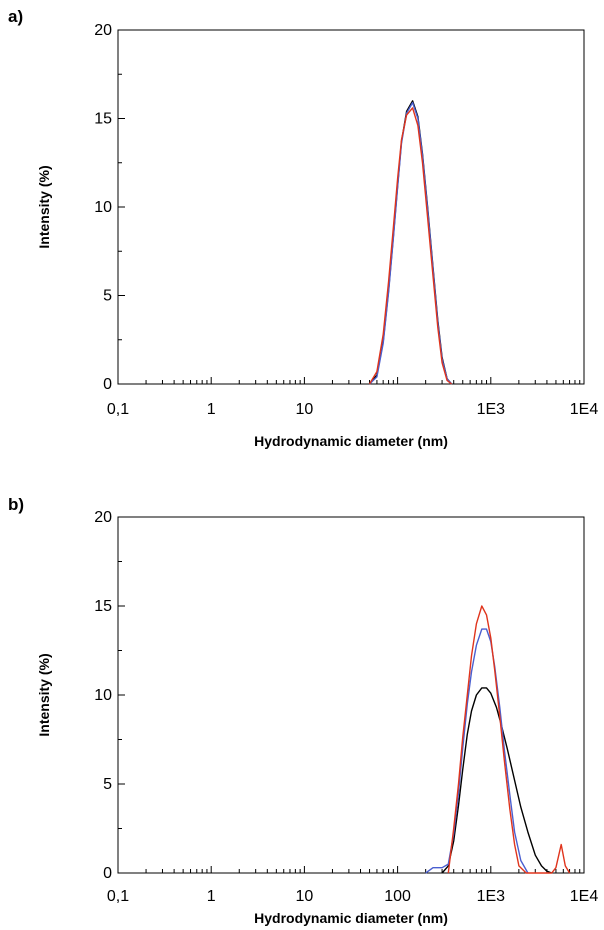 This screenshot has width=604, height=930. Describe the element at coordinates (16, 504) in the screenshot. I see `panel-label: b)` at that location.